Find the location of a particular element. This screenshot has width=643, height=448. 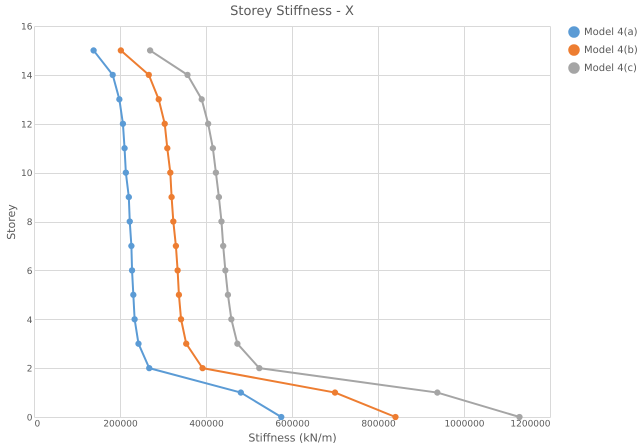

x-tick-label: 400000 is located at coordinates (206, 425).